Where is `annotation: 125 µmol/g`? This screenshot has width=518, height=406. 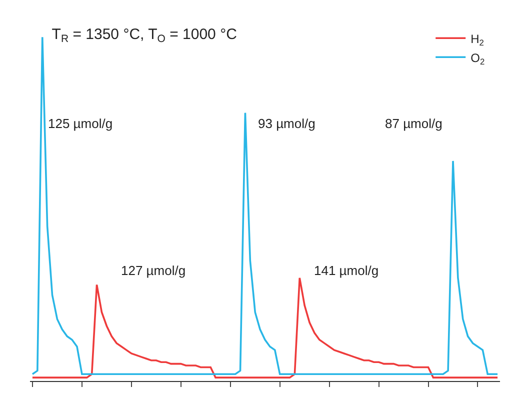
annotation: 125 µmol/g is located at coordinates (80, 123).